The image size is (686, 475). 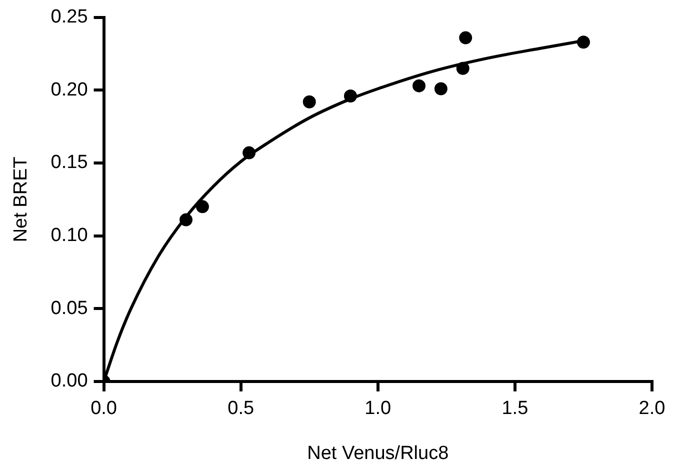 I want to click on y-tick-label: 0.10, so click(x=69, y=235).